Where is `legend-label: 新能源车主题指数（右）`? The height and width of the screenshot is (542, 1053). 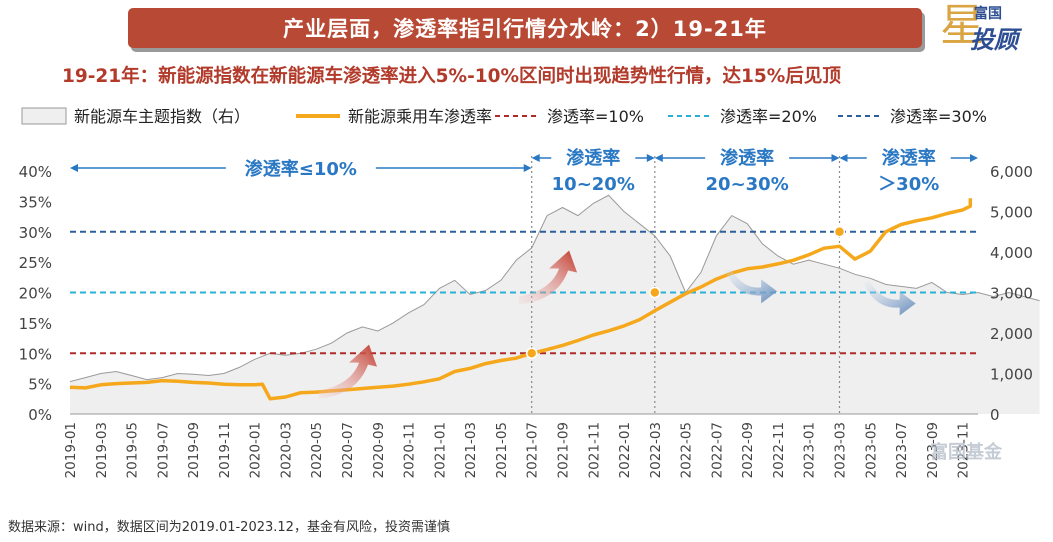 legend-label: 新能源车主题指数（右） is located at coordinates (162, 116).